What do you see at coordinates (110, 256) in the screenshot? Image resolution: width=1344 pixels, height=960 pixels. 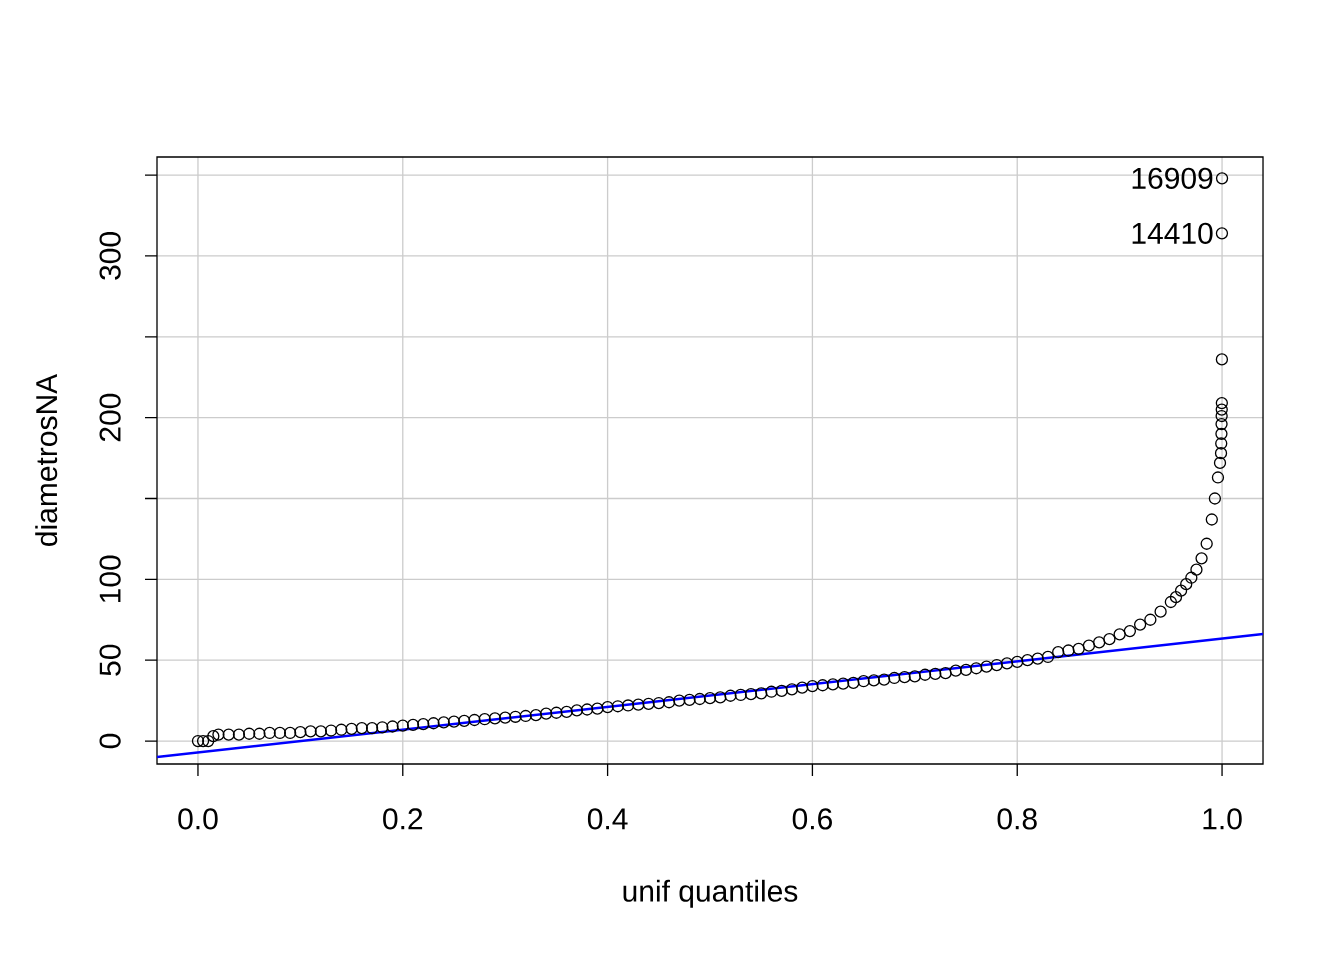 I see `y-tick-label: 300` at bounding box center [110, 256].